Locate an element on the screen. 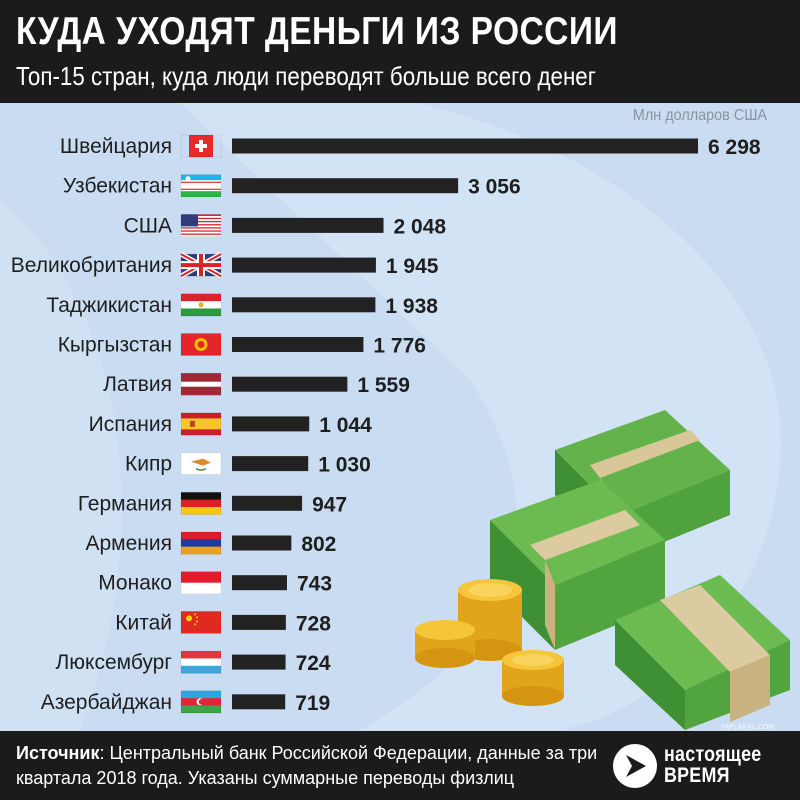 The height and width of the screenshot is (800, 800). chart-row: Германия 947 is located at coordinates (212, 504).